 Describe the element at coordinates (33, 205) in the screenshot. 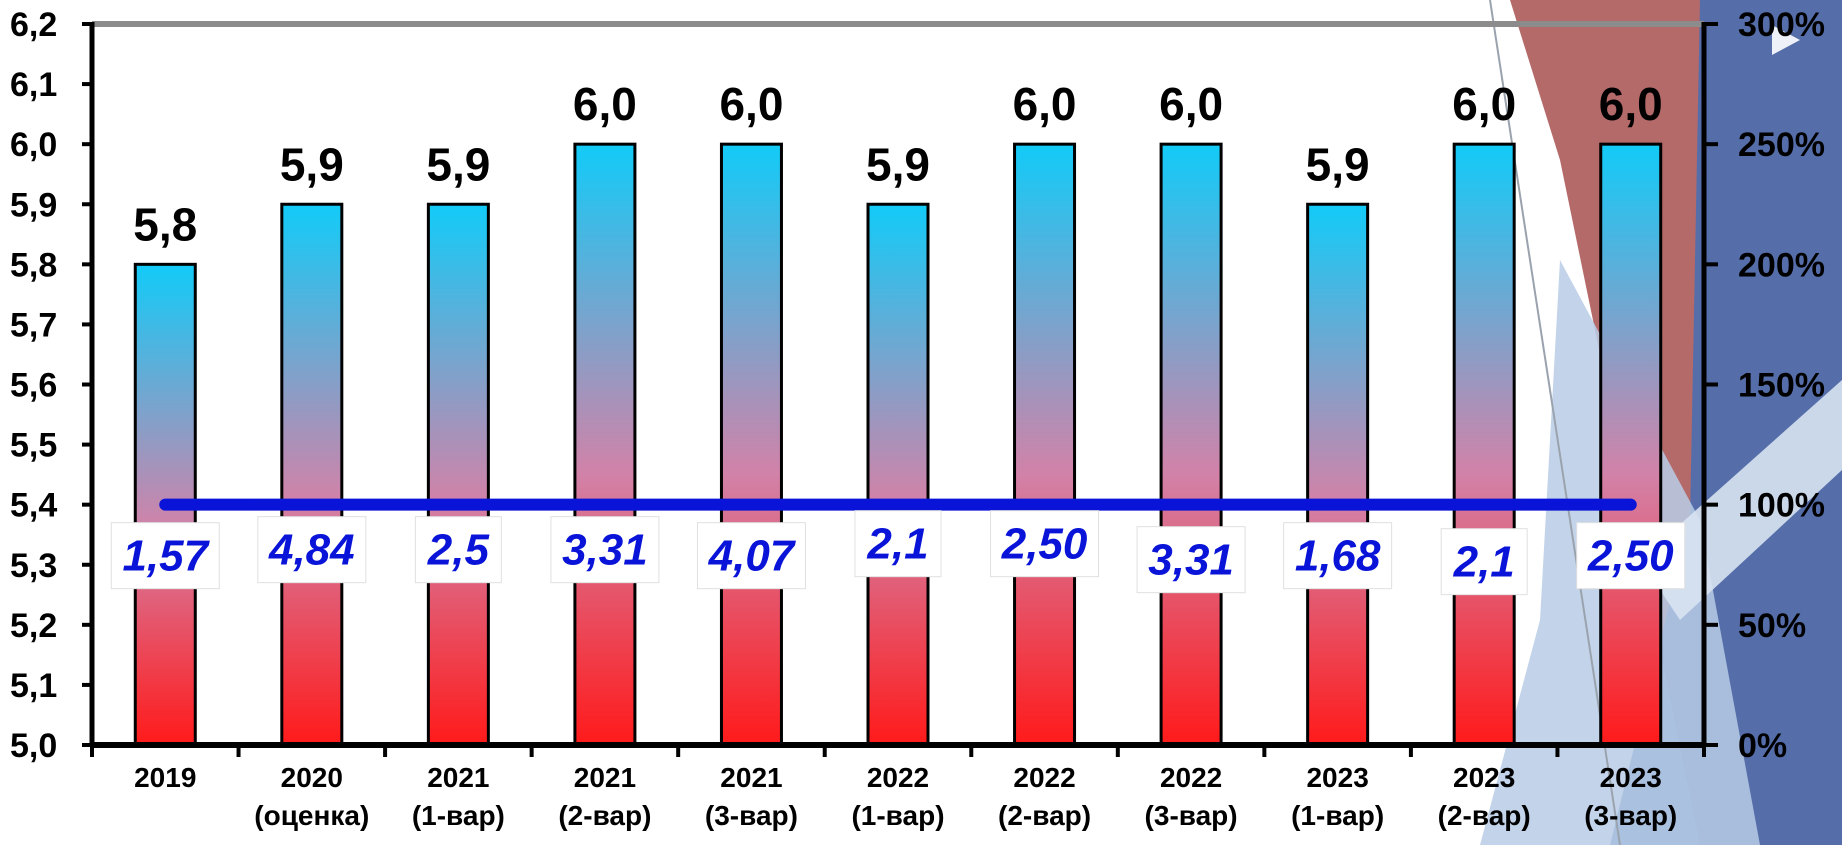

I see `y-tick-label: 5,9` at that location.